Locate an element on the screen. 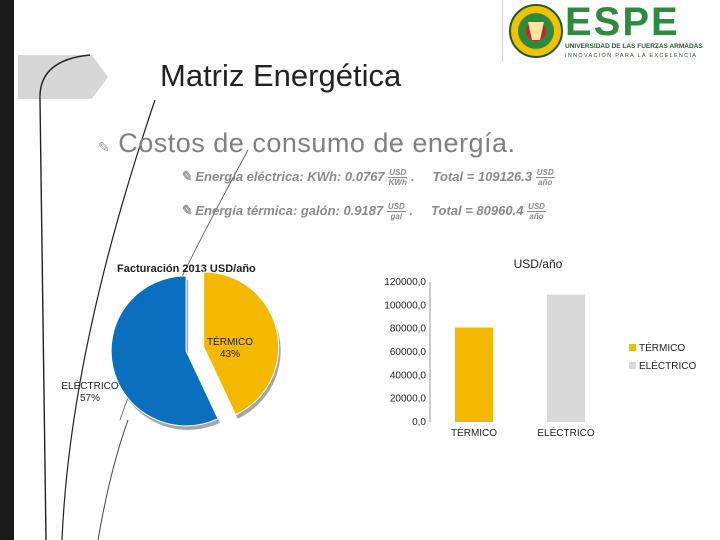 Image resolution: width=720 pixels, height=540 pixels. formula-electrica-total: Total = 109126.3 is located at coordinates (482, 176).